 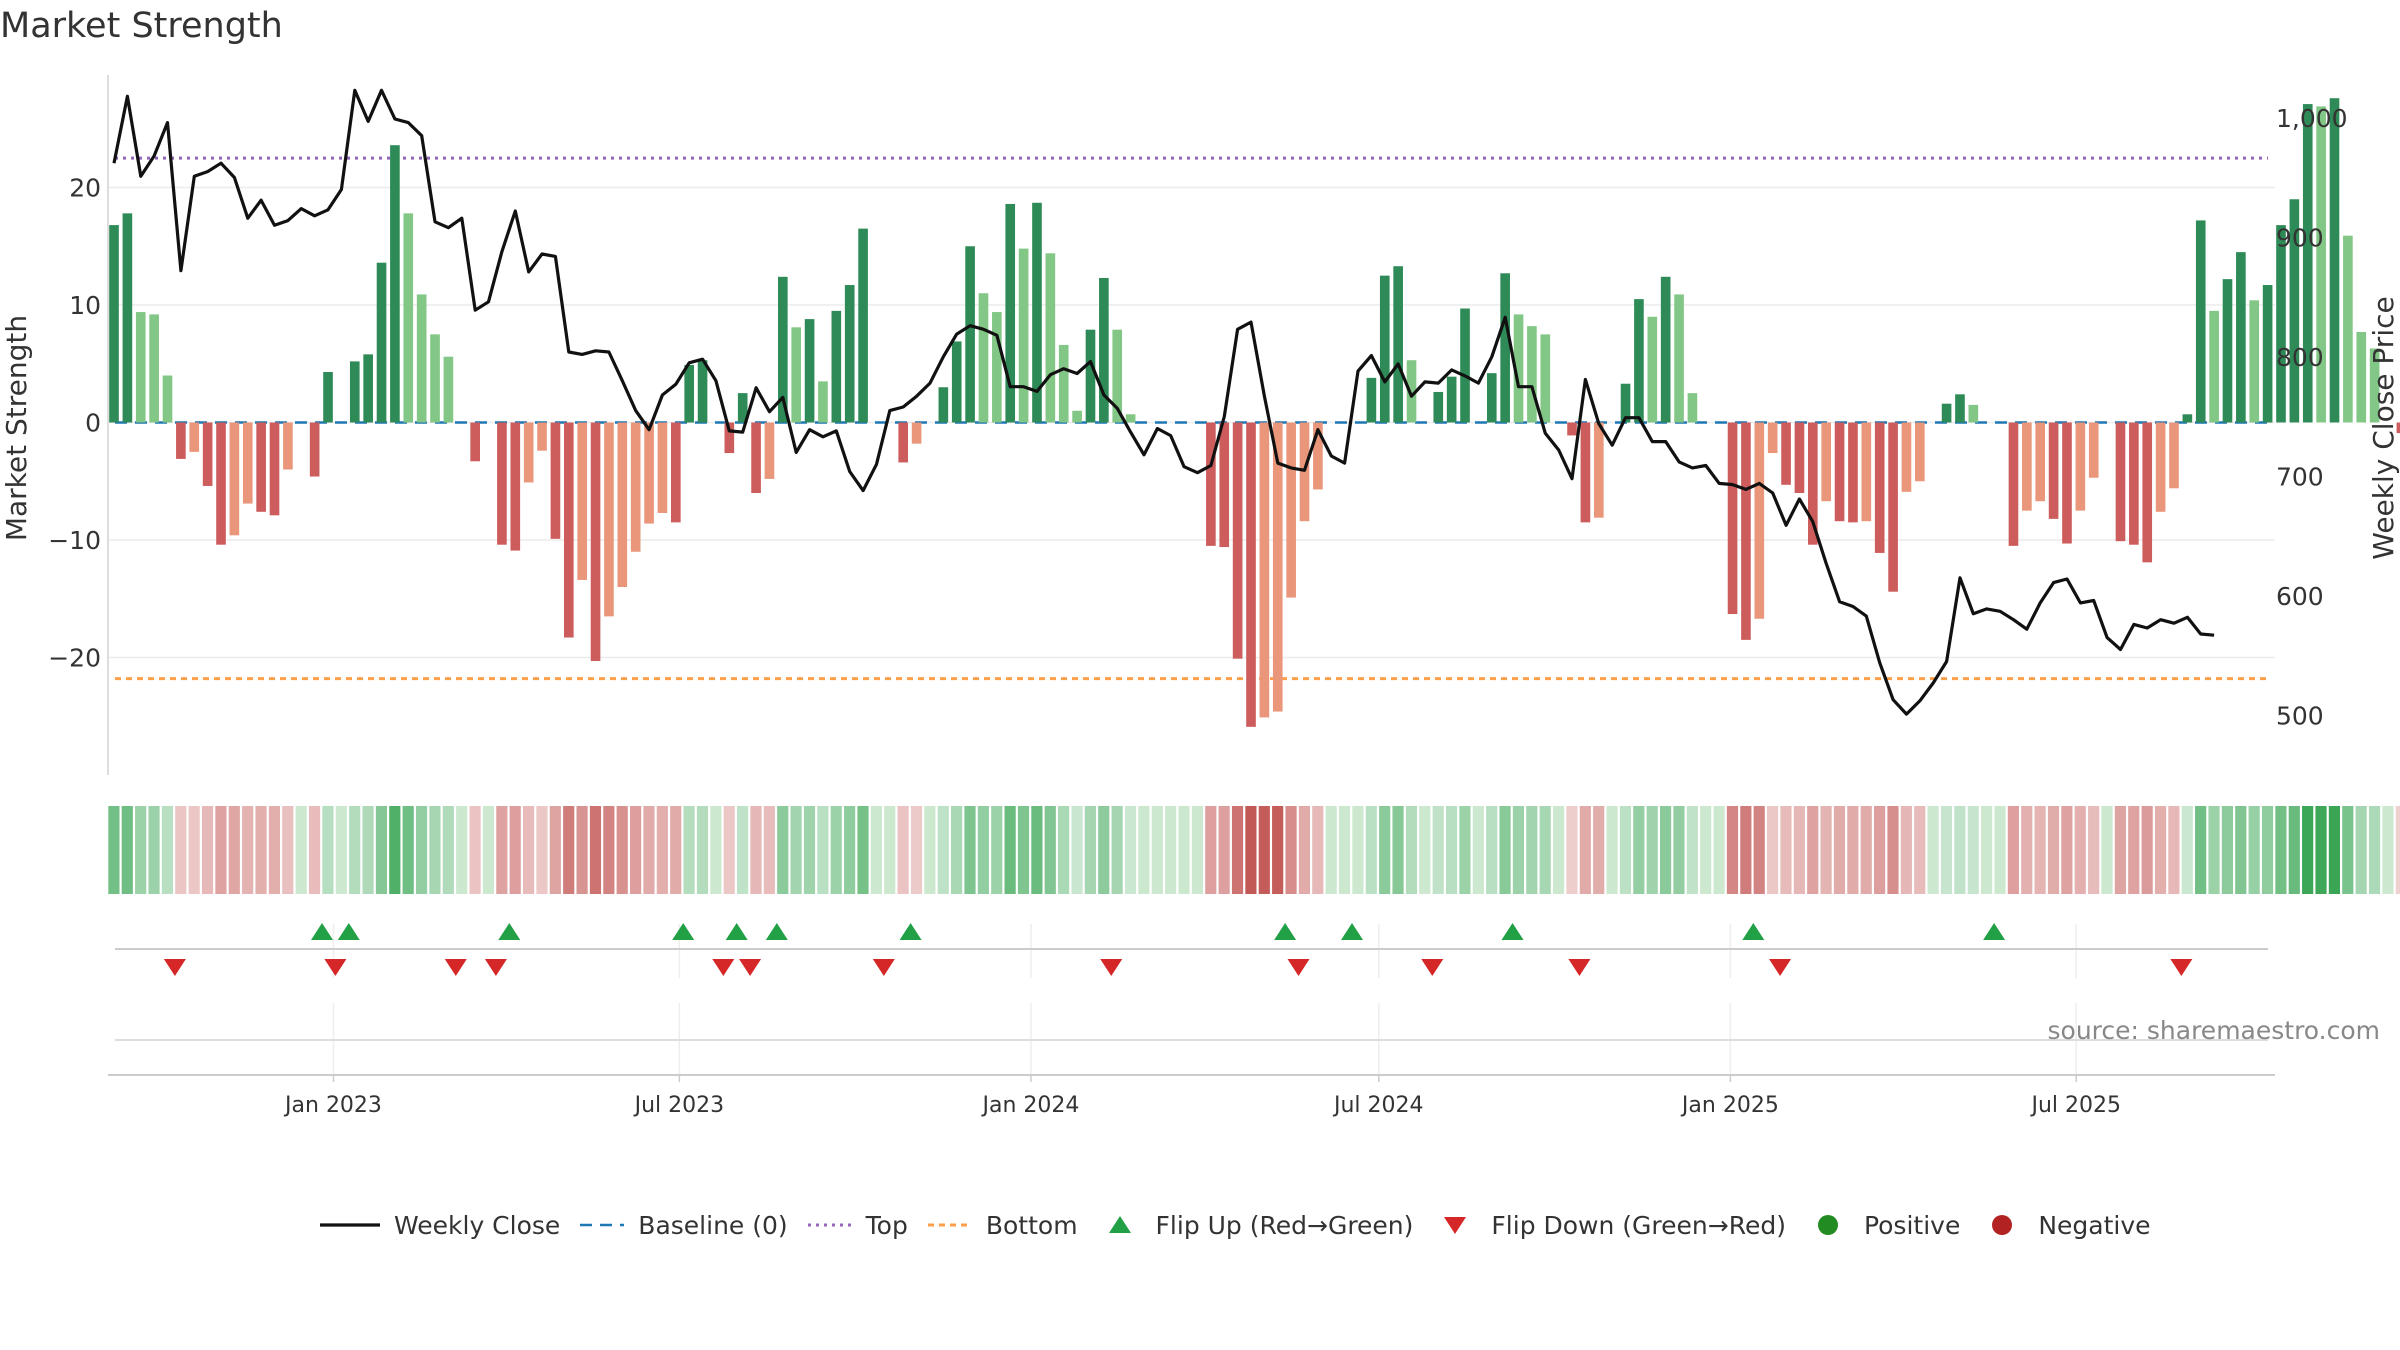 I want to click on legend-label: Negative, so click(x=2094, y=1225).